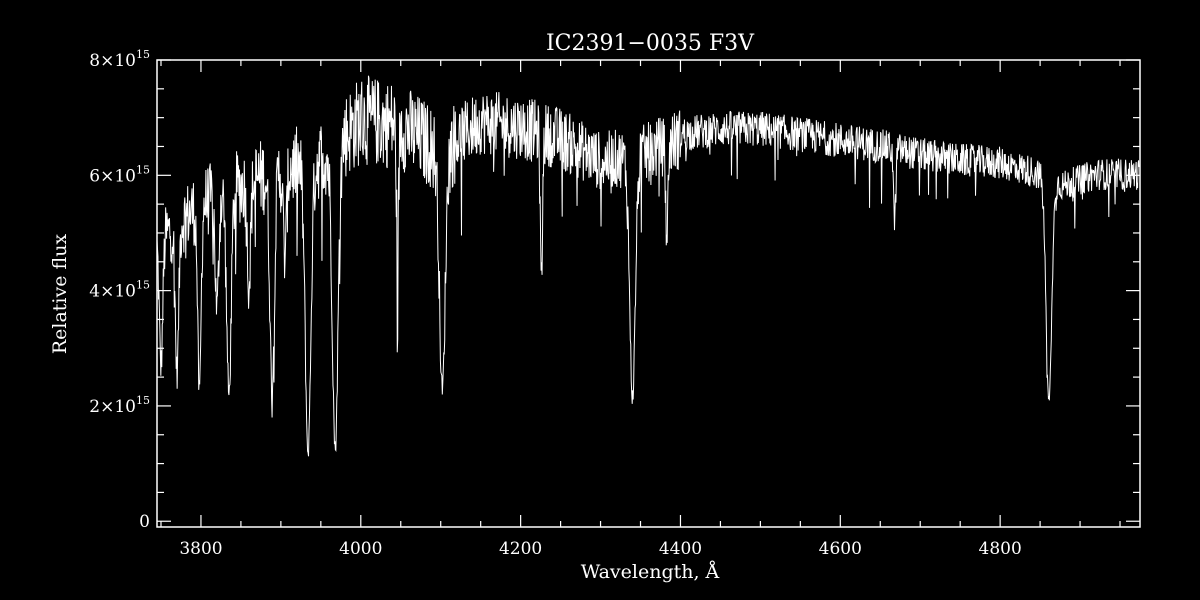 The width and height of the screenshot is (1200, 600). I want to click on x-tick-label: 4000, so click(360, 549).